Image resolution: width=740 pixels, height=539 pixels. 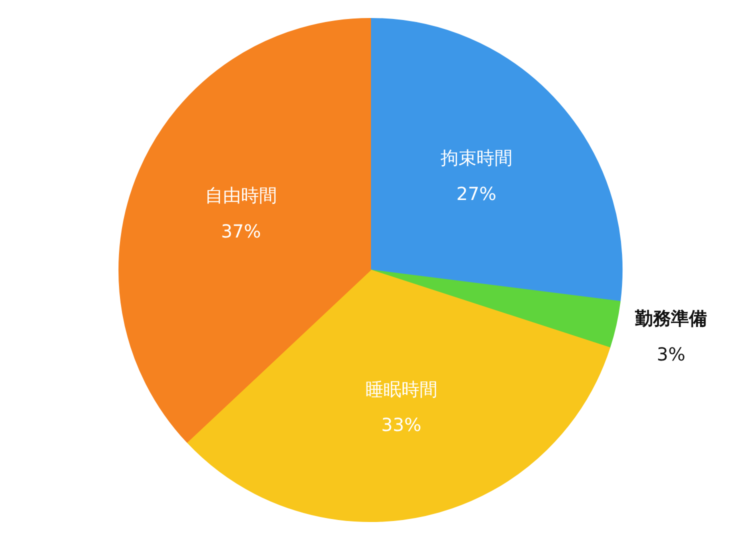 What do you see at coordinates (401, 425) in the screenshot?
I see `data-label: 33%` at bounding box center [401, 425].